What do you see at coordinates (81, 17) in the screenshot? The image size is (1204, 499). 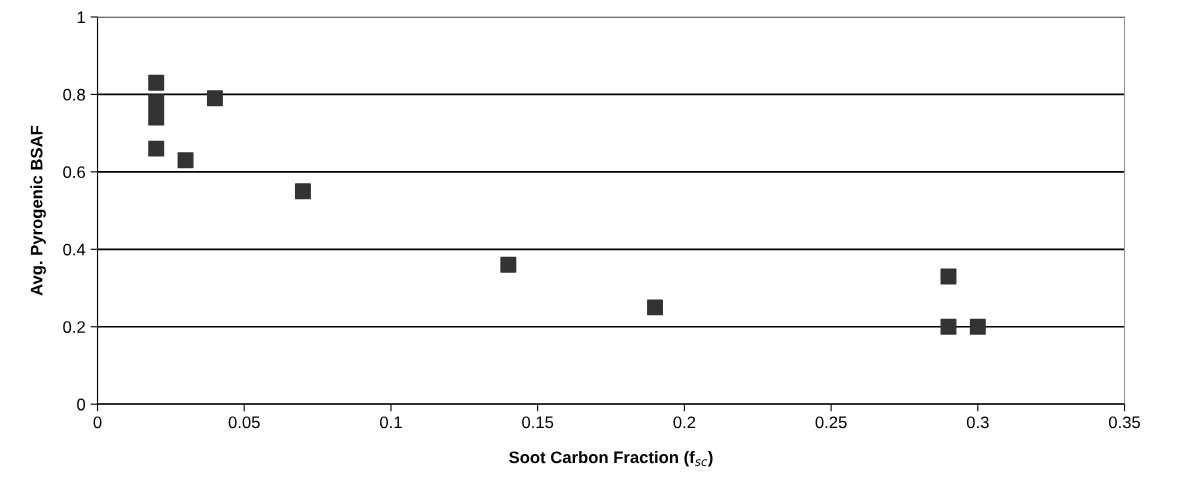 I see `y-tick-label: 1` at bounding box center [81, 17].